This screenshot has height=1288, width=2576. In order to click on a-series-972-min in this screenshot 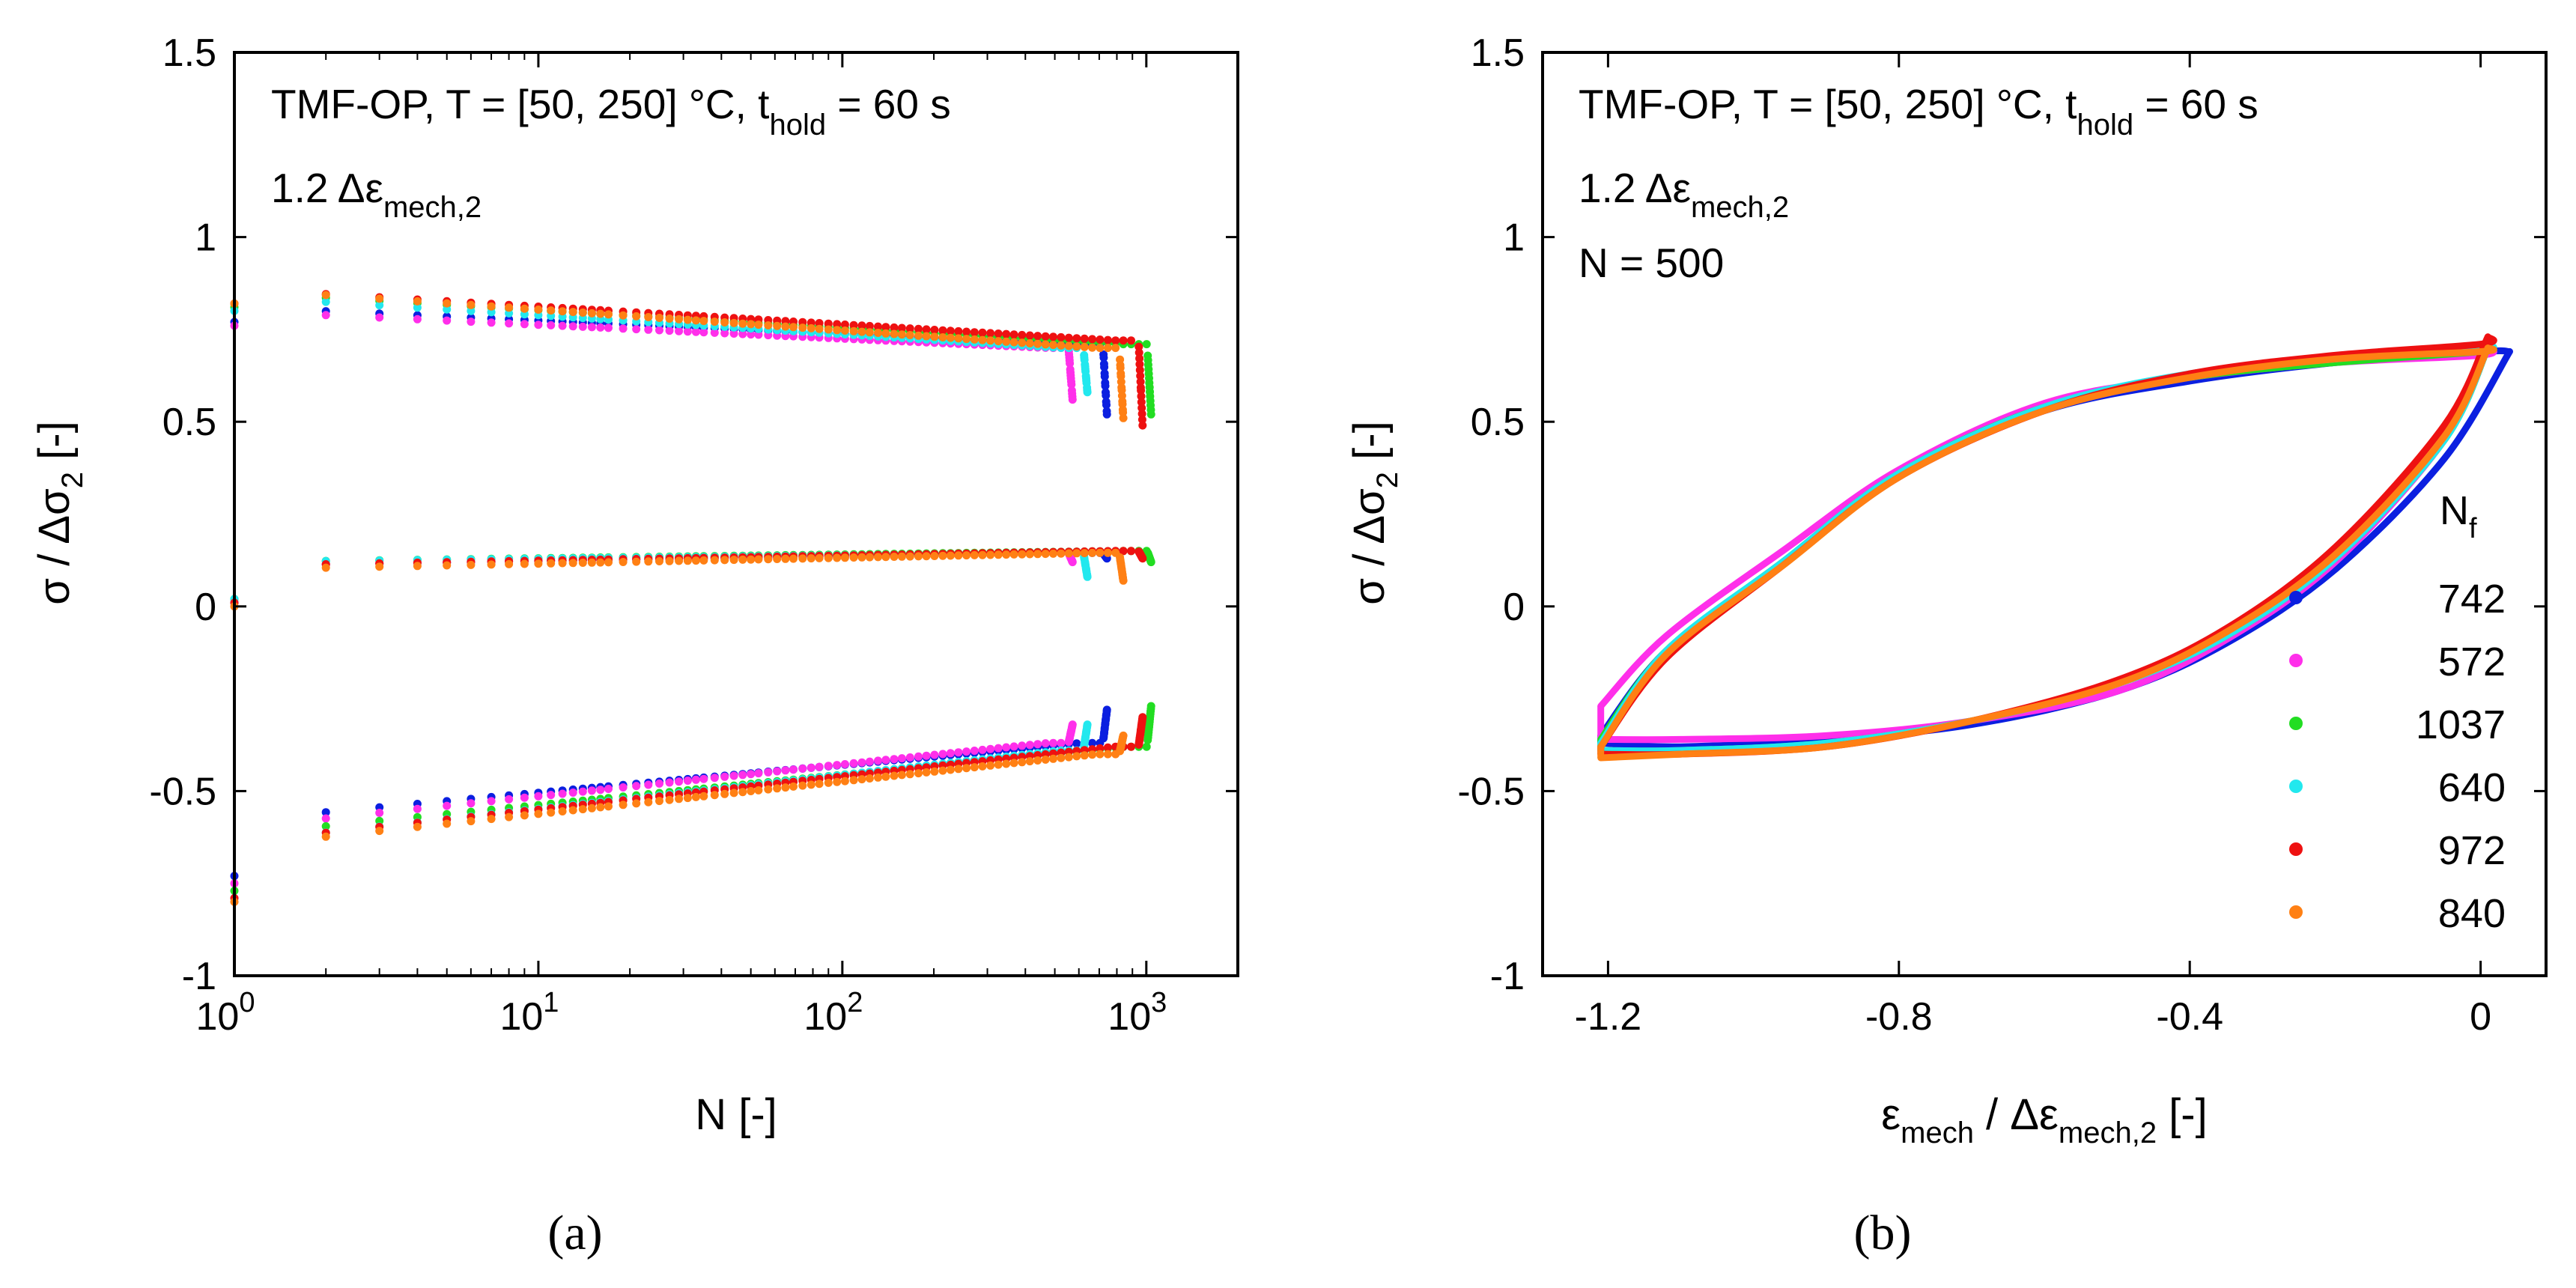, I will do `click(688, 807)`.